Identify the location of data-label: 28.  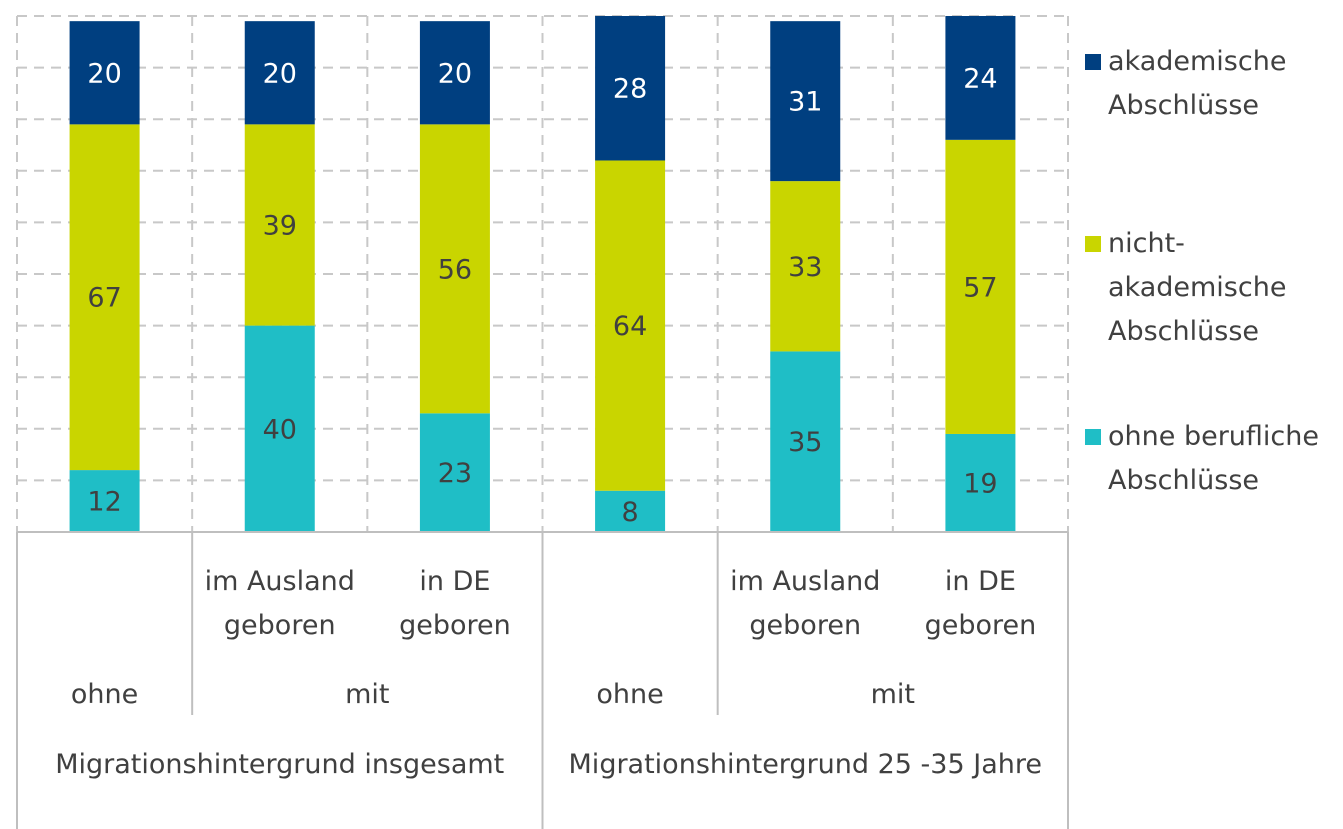
(630, 89).